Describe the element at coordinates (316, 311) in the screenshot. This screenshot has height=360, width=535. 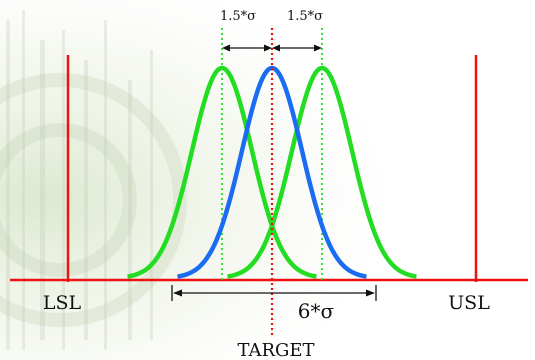
I see `spread-label: 6*σ` at that location.